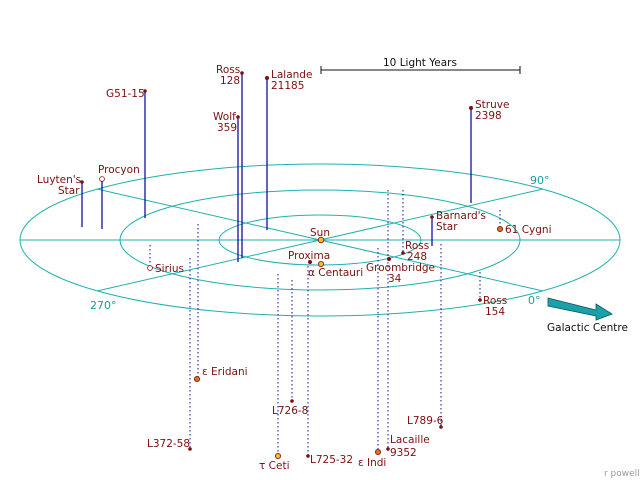  What do you see at coordinates (224, 117) in the screenshot?
I see `wolf-label-line1: Wolf` at bounding box center [224, 117].